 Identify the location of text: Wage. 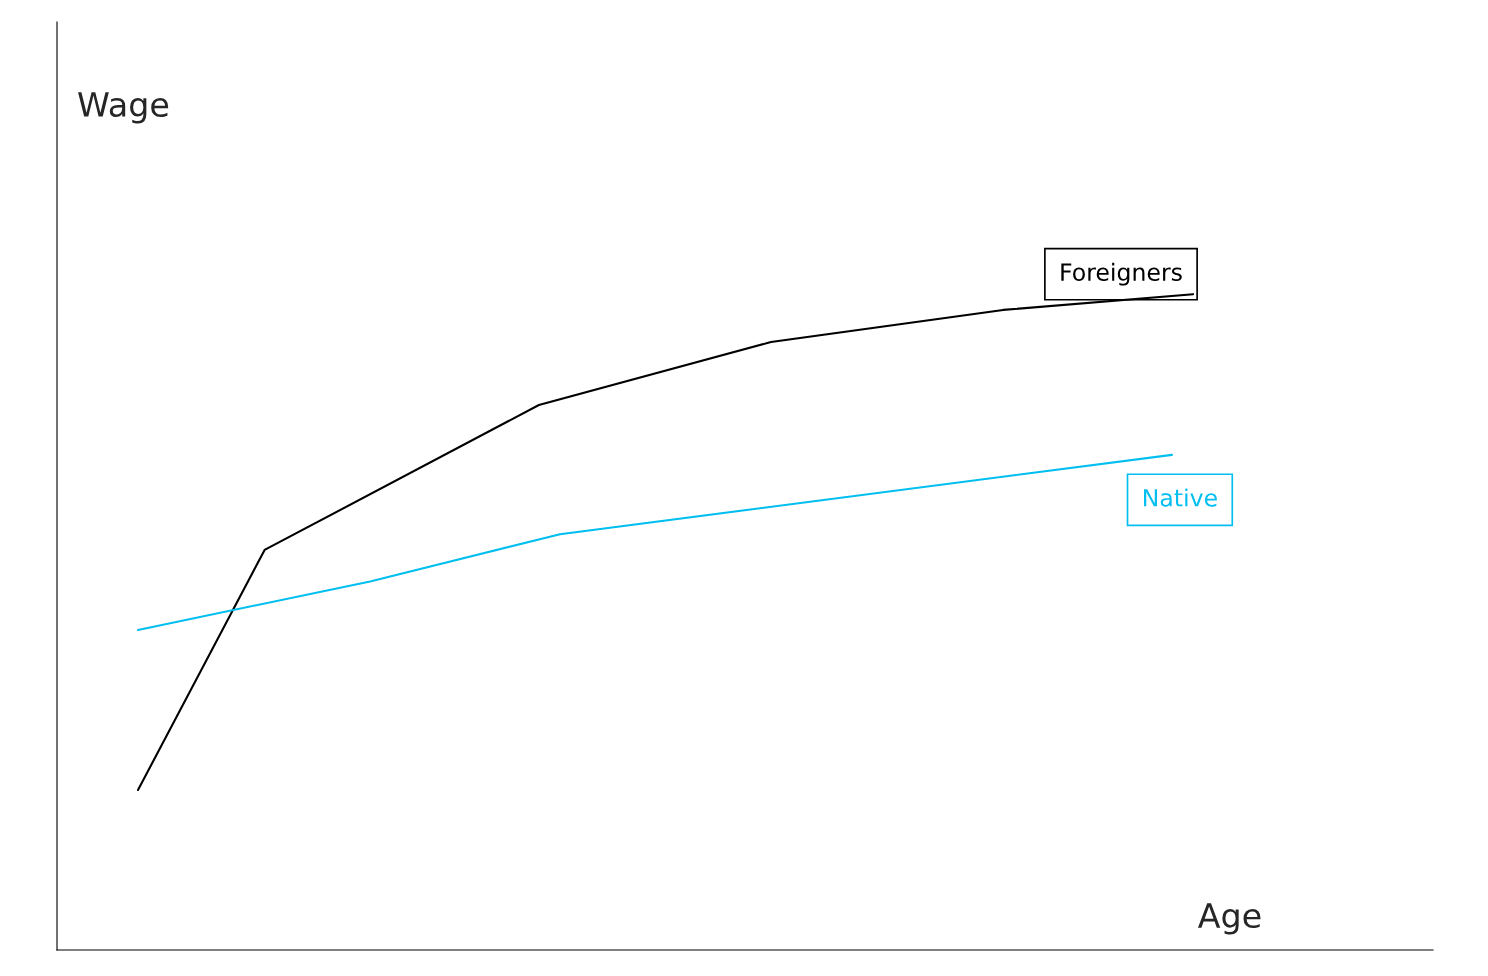
(123, 108).